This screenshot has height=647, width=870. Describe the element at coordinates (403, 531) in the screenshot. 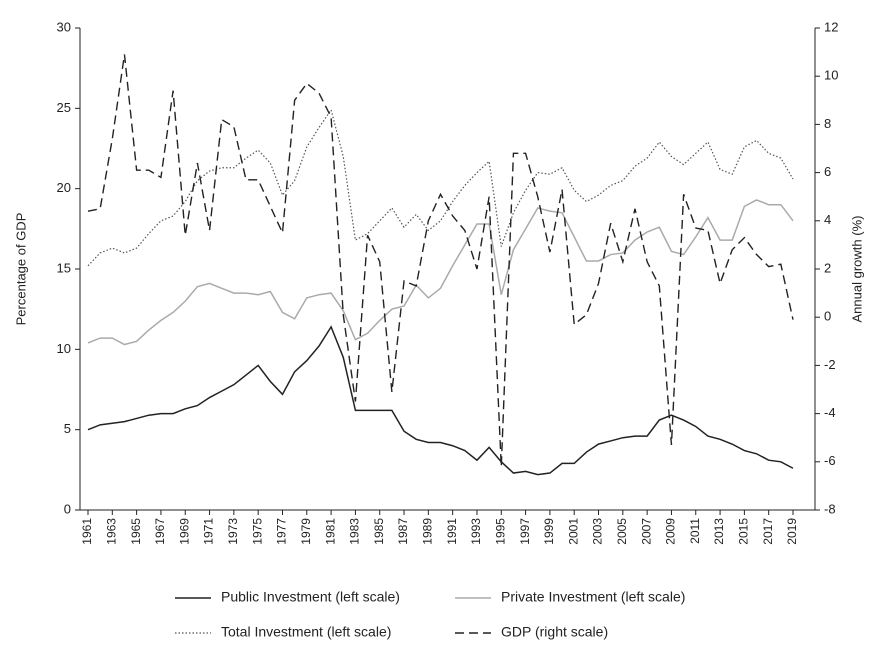

I see `x-tick-label: 1987` at that location.